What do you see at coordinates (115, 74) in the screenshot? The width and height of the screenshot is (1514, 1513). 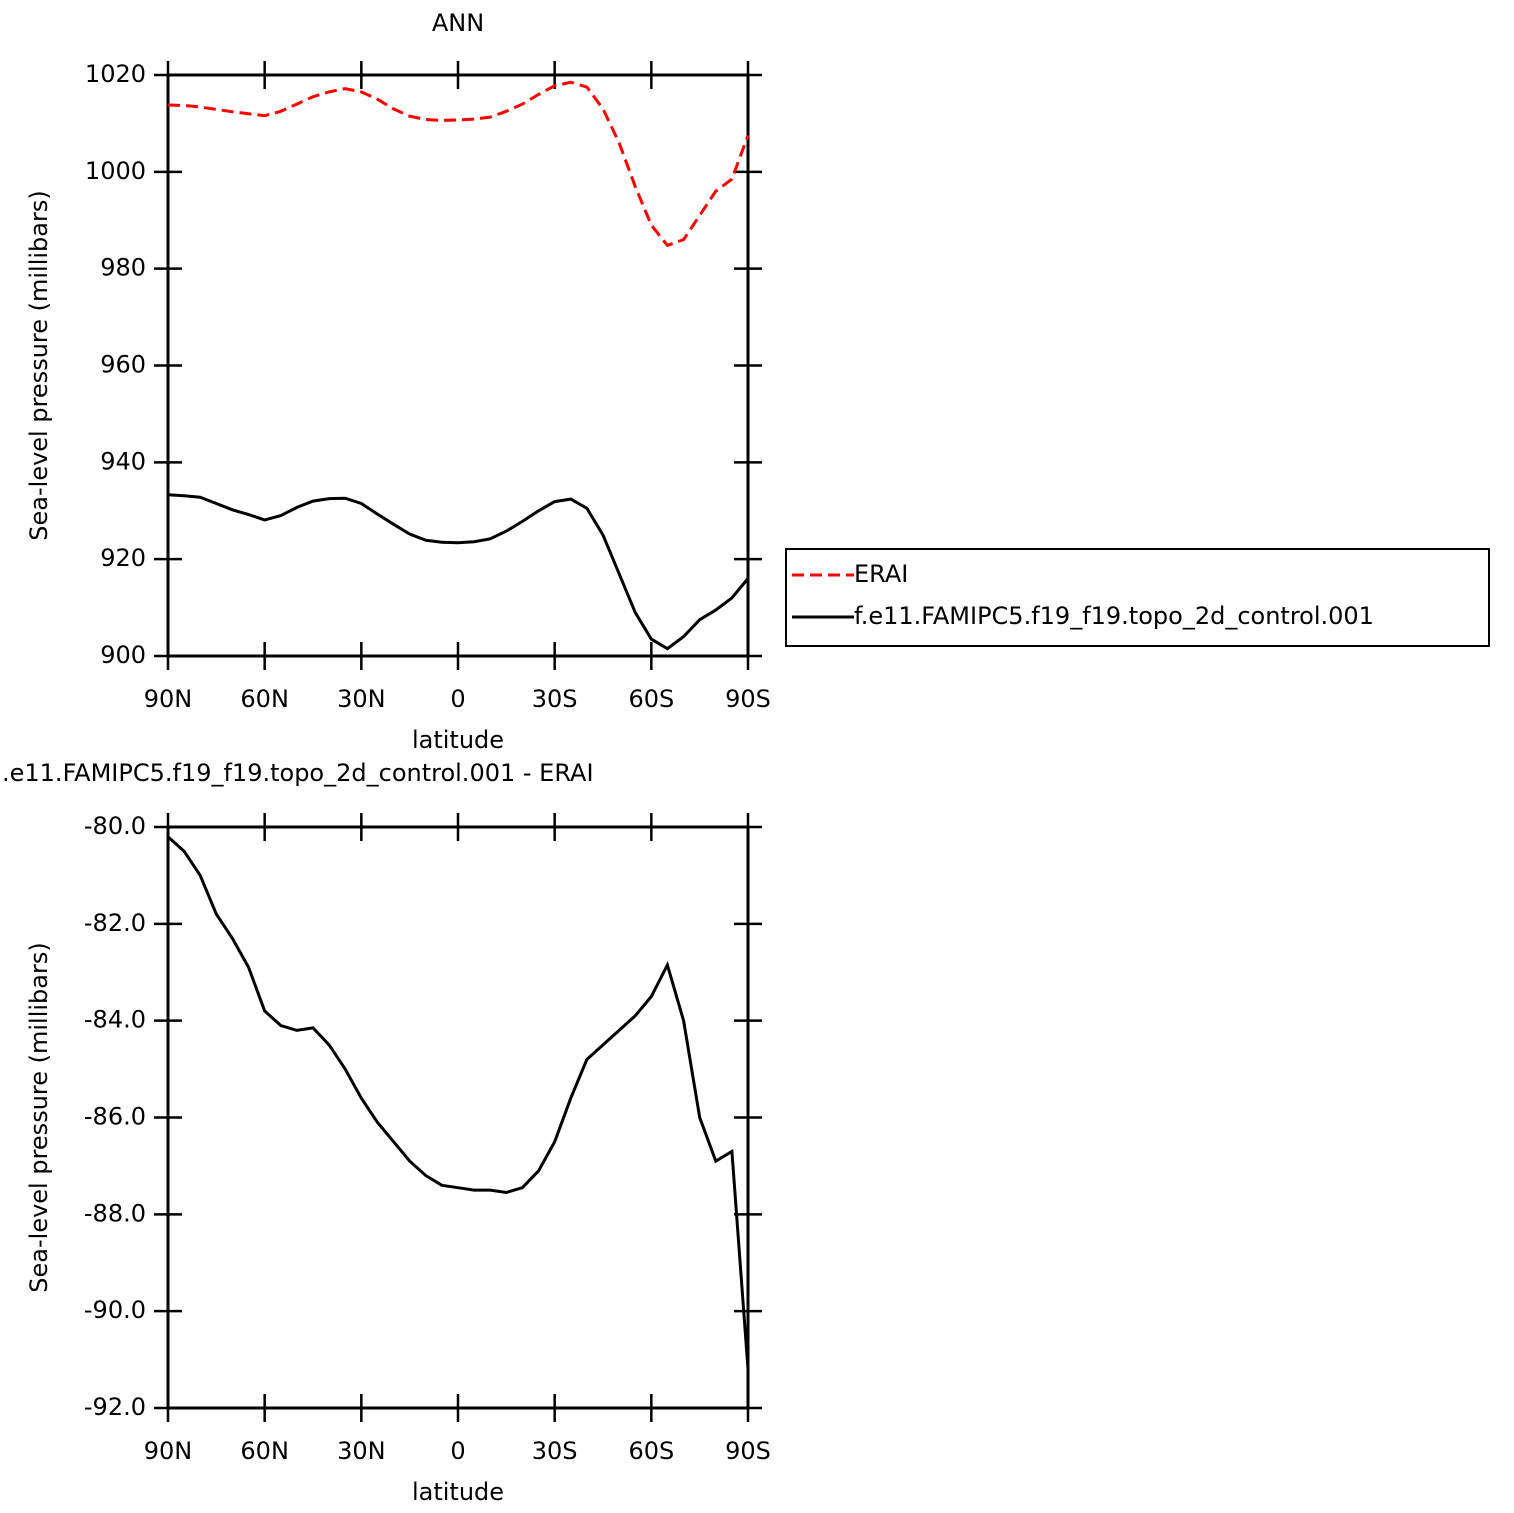 I see `y-tick-label: 1020` at bounding box center [115, 74].